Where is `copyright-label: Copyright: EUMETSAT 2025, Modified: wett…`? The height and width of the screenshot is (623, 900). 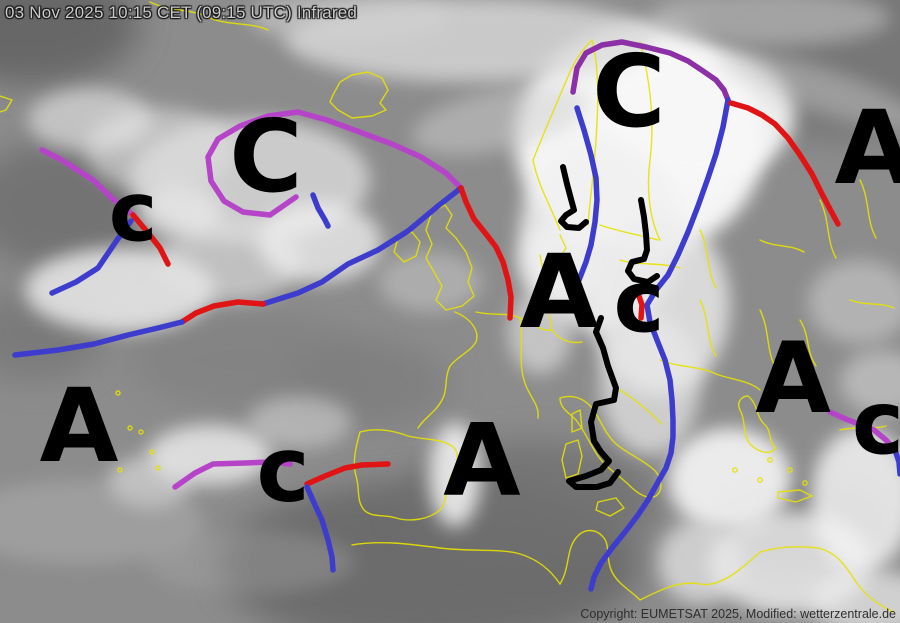 copyright-label: Copyright: EUMETSAT 2025, Modified: wett… is located at coordinates (738, 614).